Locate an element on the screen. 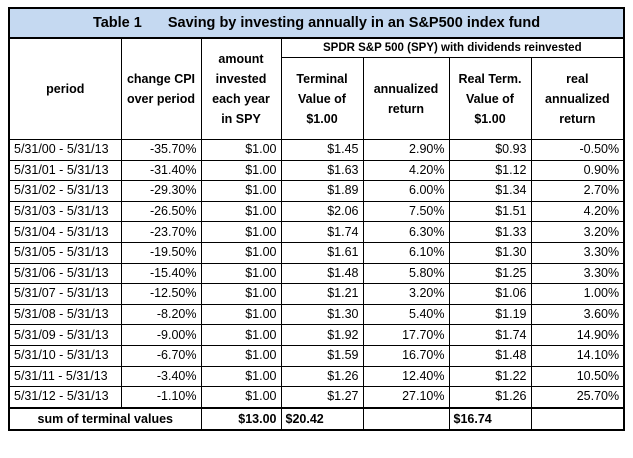 The width and height of the screenshot is (633, 458). footer-empty-ann is located at coordinates (406, 418).